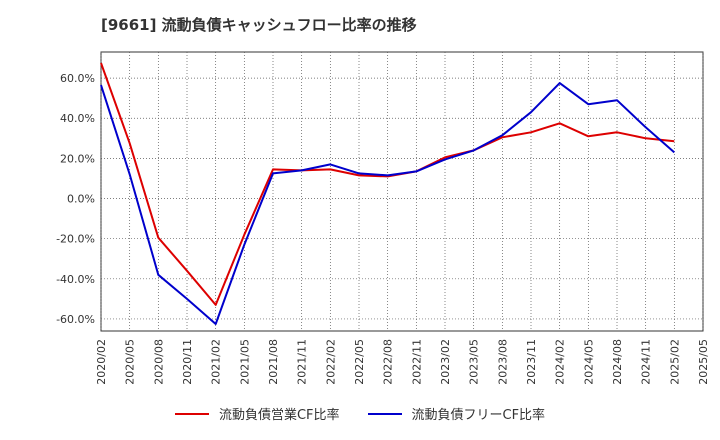 The height and width of the screenshot is (440, 720). I want to click on y-tick-label: -40.0%, so click(75, 279).